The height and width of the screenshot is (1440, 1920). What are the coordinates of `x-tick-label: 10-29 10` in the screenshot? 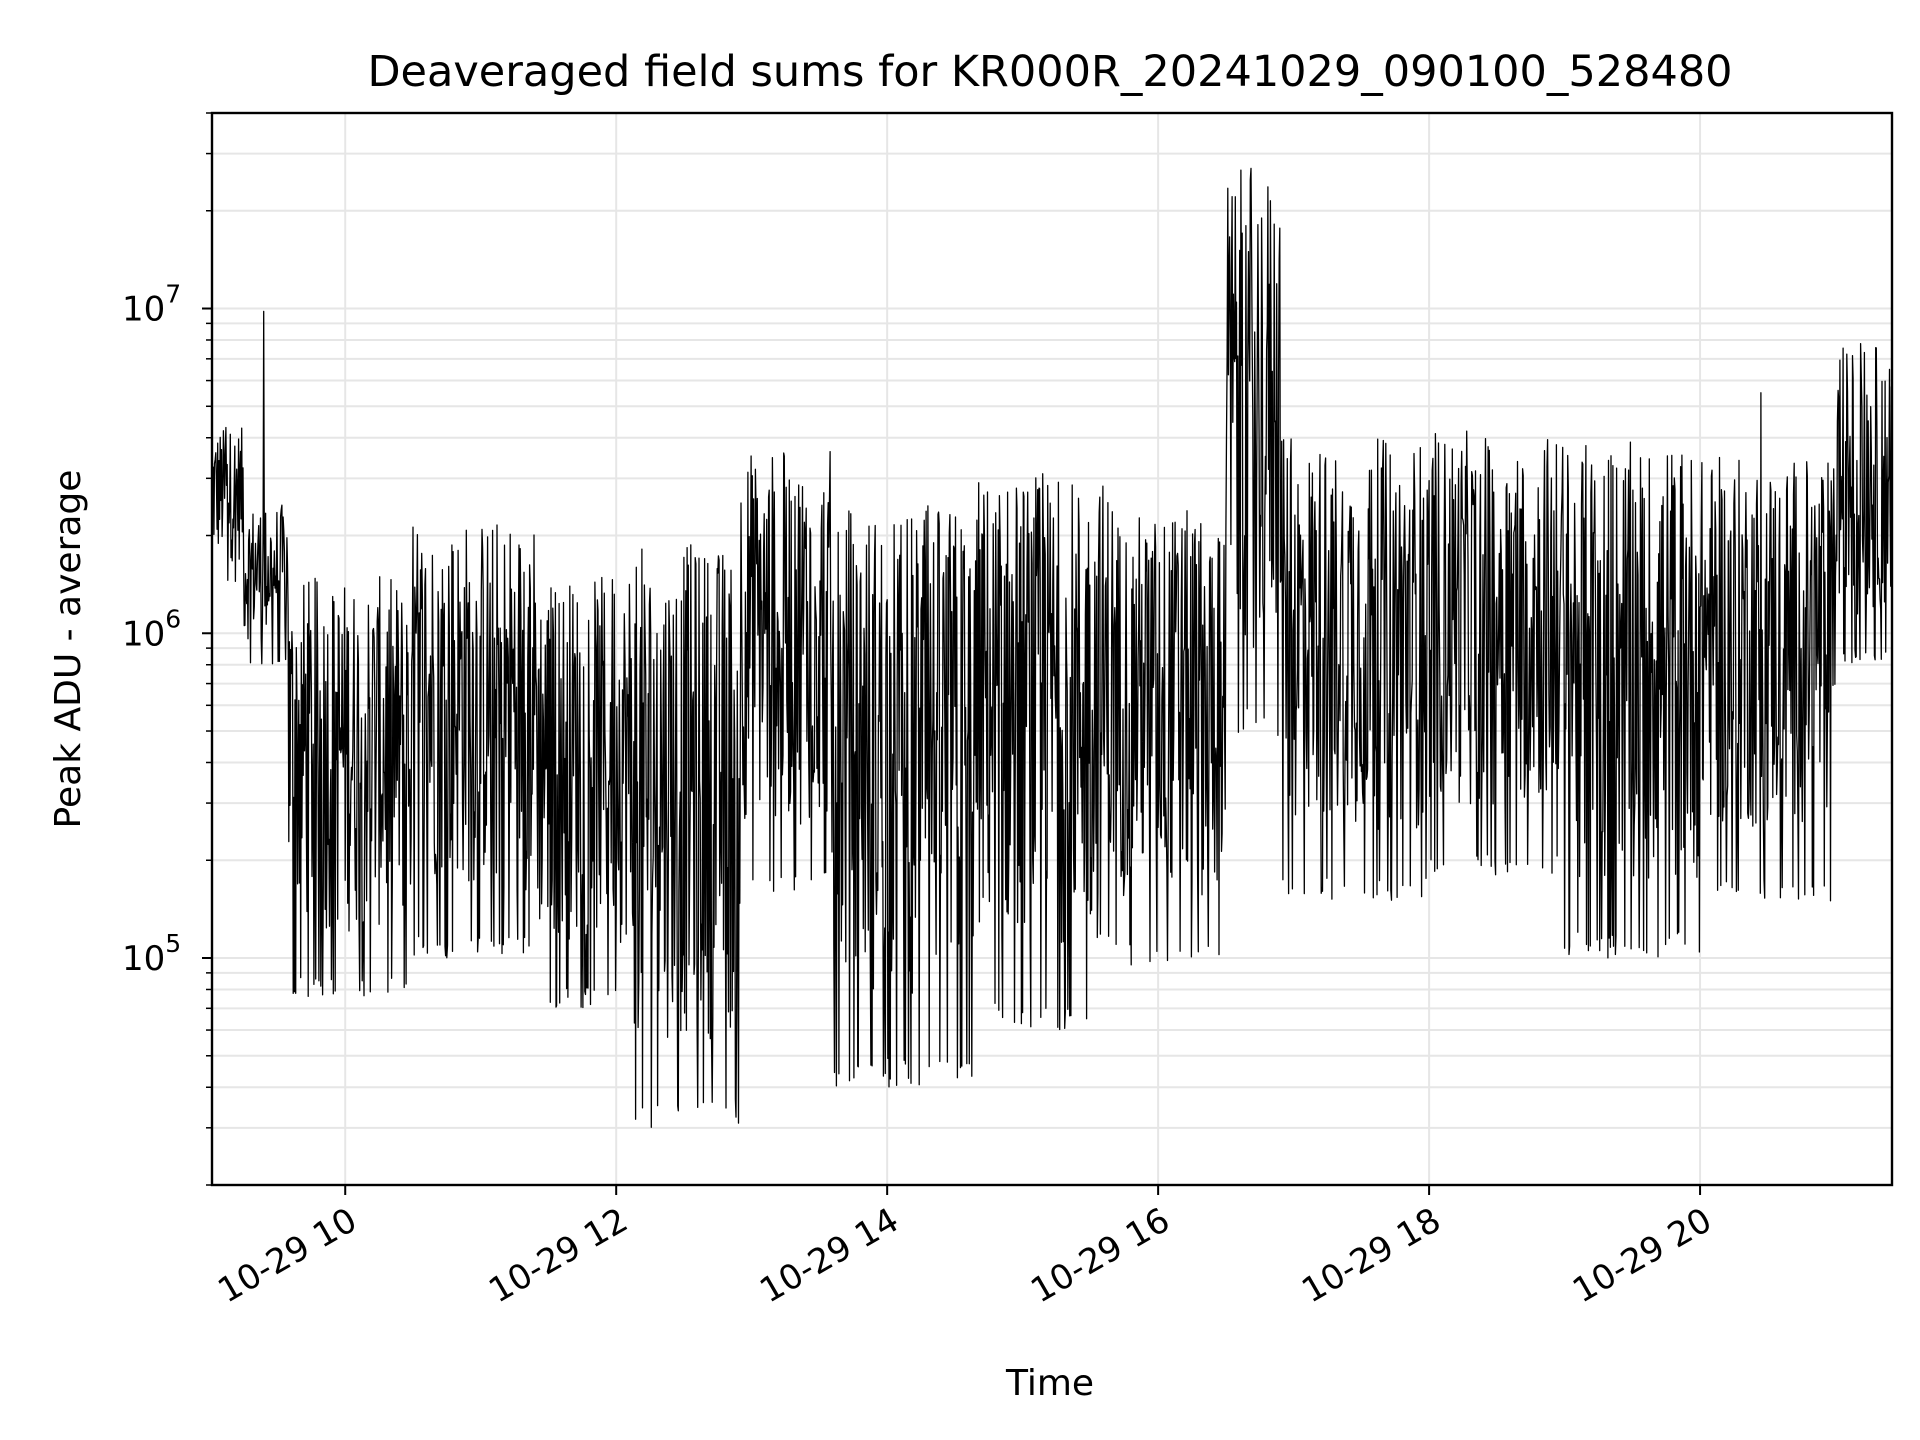 It's located at (287, 1255).